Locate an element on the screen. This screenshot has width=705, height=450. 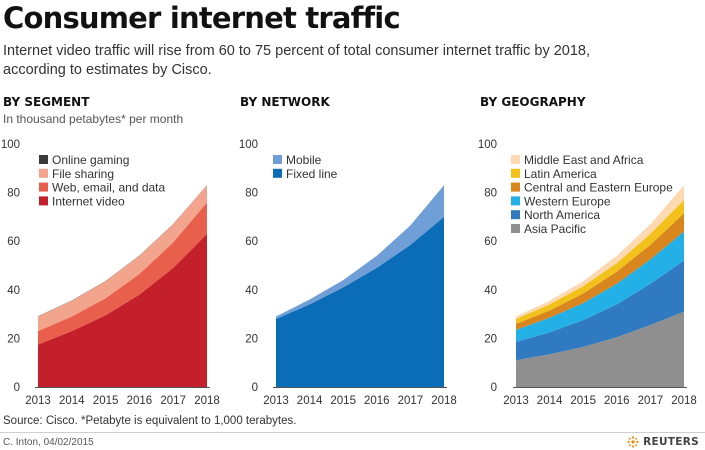
panel-3-area-north-america is located at coordinates (600, 310).